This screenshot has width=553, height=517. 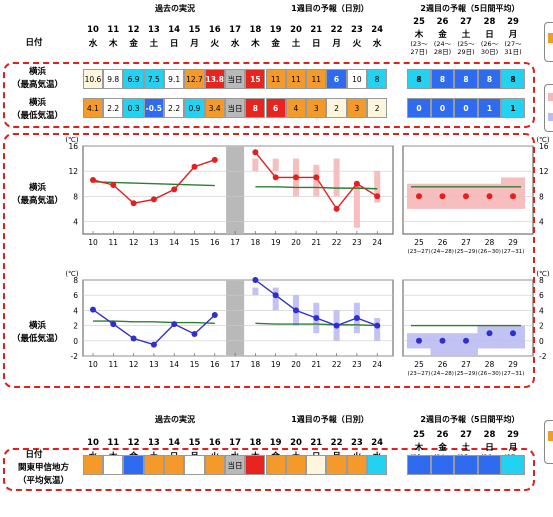 I want to click on y-tick-label: 2, so click(x=75, y=326).